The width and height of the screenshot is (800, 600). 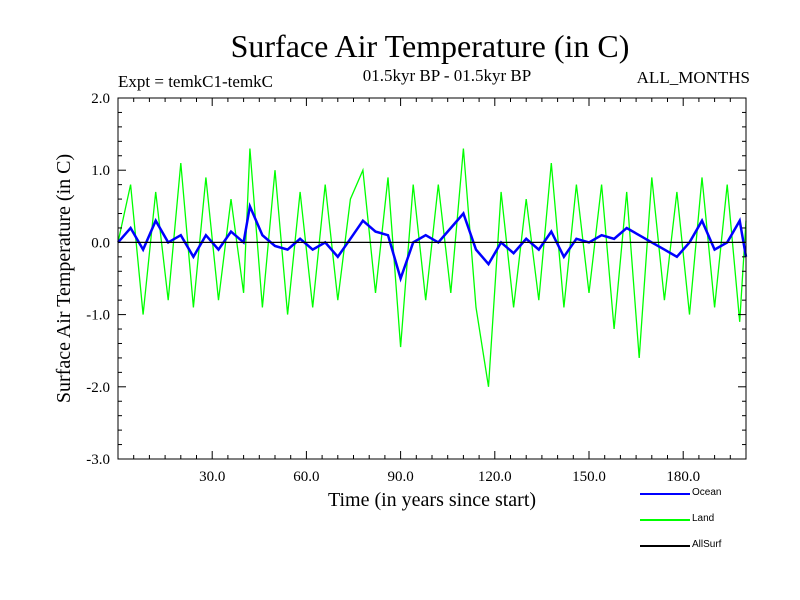 I want to click on x-tick-label: 180.0, so click(x=683, y=477).